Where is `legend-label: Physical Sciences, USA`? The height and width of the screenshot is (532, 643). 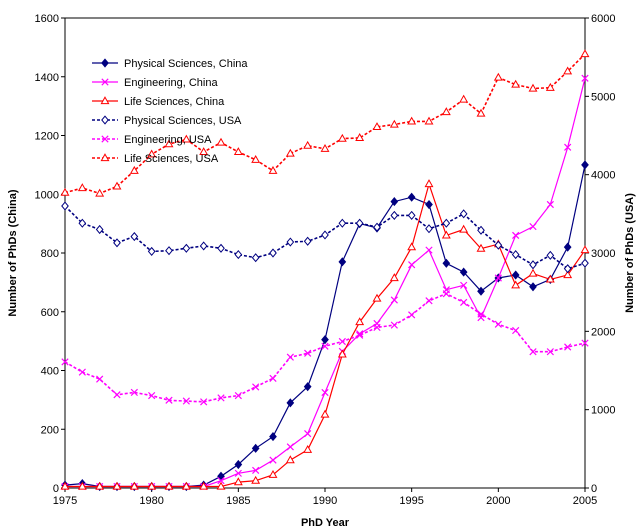 legend-label: Physical Sciences, USA is located at coordinates (183, 121).